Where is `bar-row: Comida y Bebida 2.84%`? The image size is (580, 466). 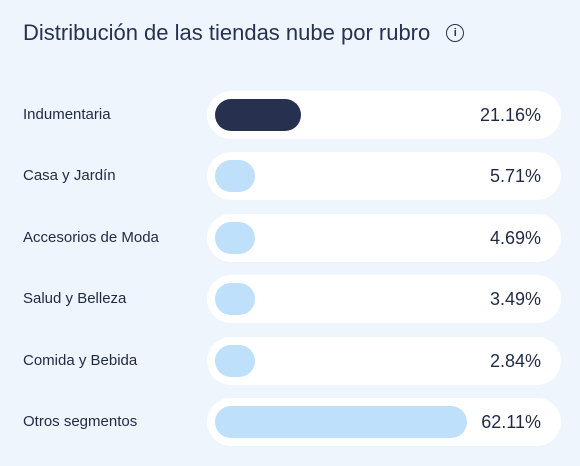
bar-row: Comida y Bebida 2.84% is located at coordinates (290, 361).